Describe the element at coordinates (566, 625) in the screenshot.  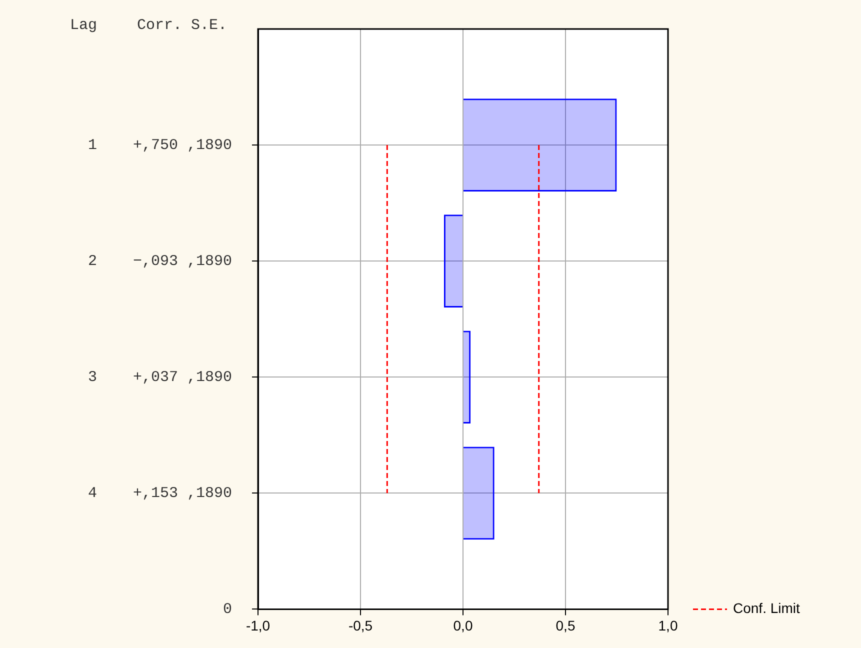
I see `x-tick-label: 0,5` at that location.